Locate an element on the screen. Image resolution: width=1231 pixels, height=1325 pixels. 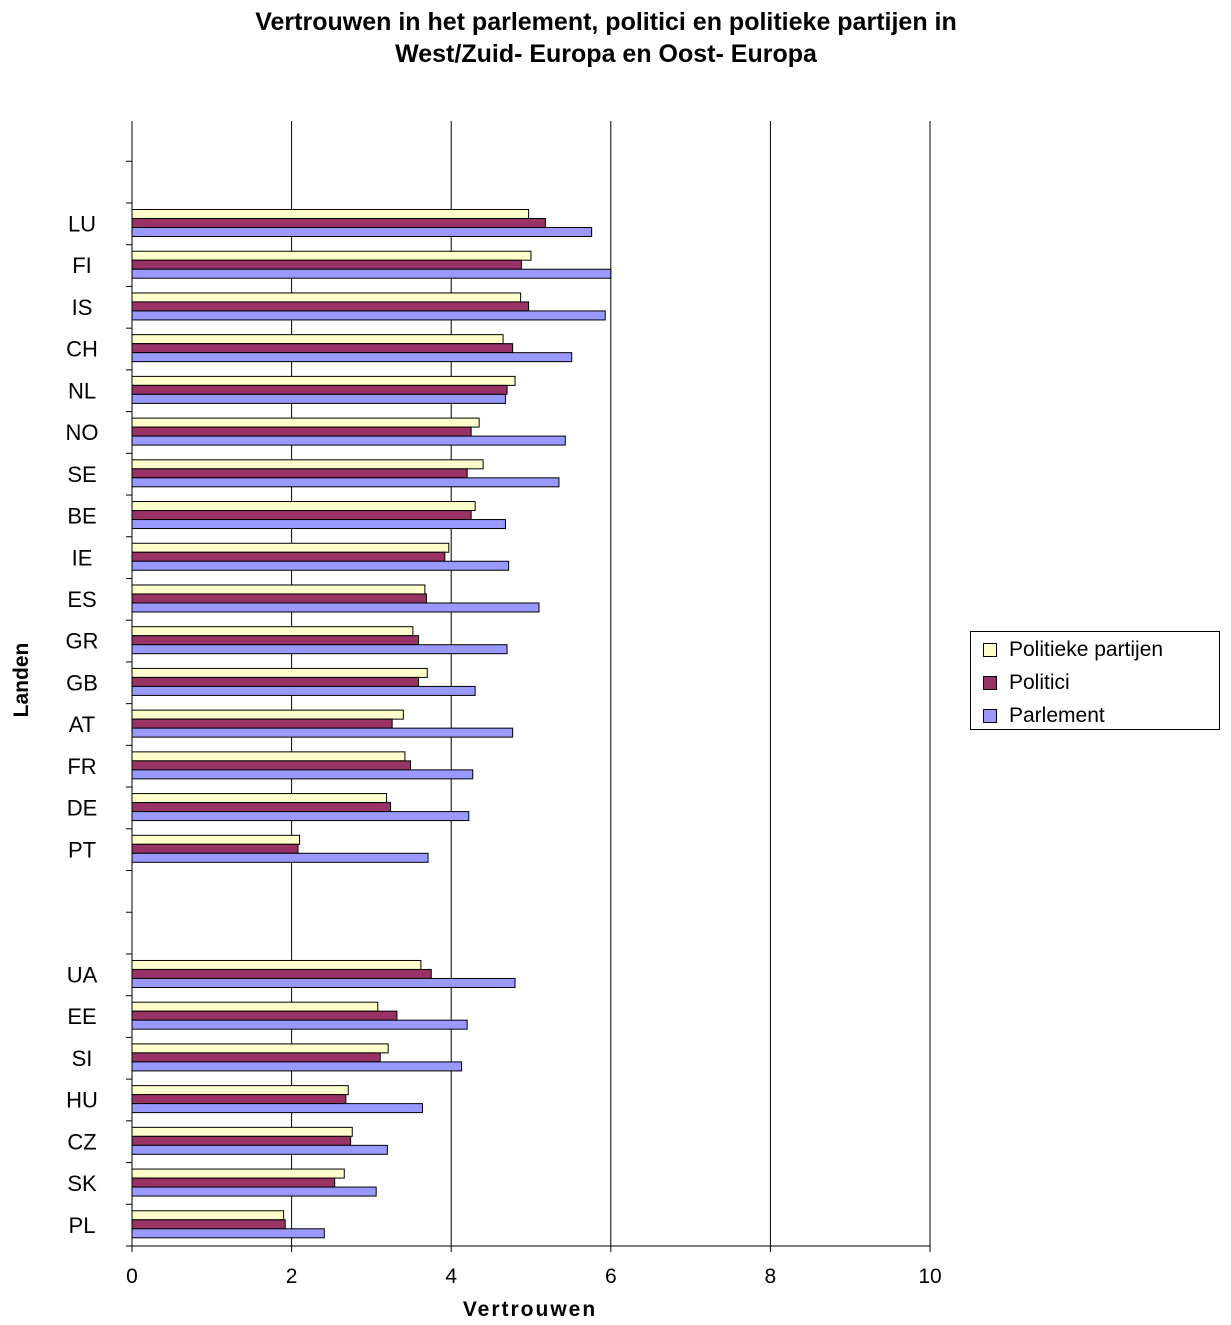
y-tick-label: GR is located at coordinates (82, 641).